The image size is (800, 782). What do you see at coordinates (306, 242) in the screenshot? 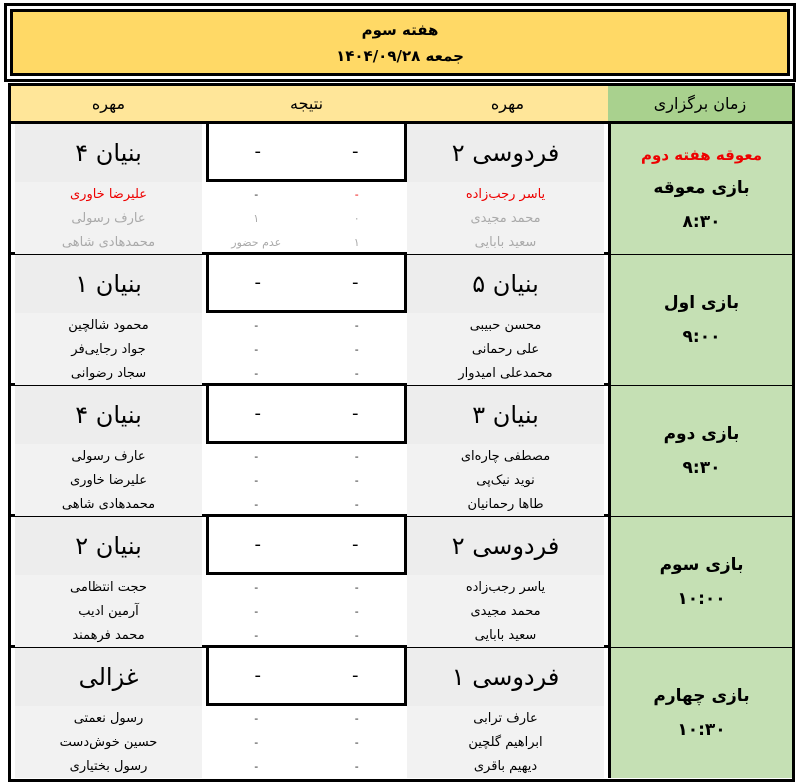
I see `board-score: ۱ عدم حضور` at bounding box center [306, 242].